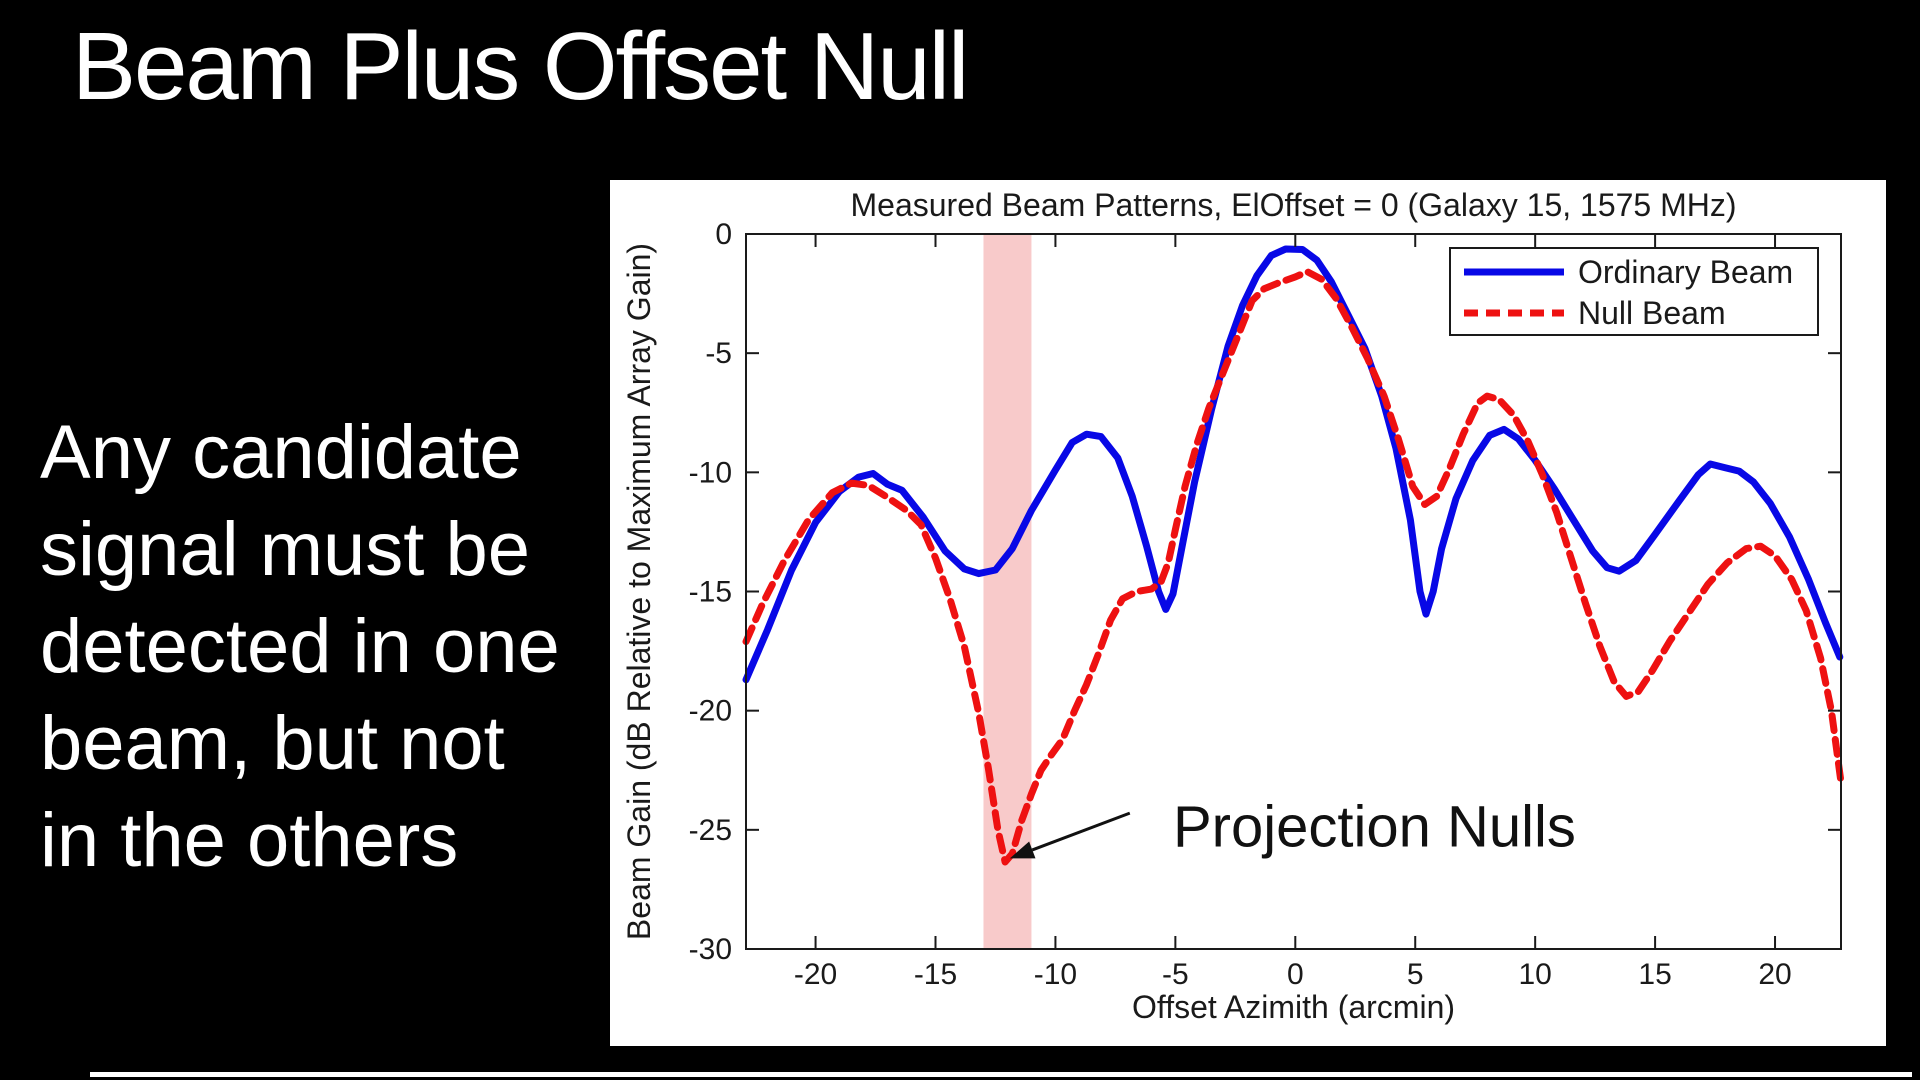 Image resolution: width=1920 pixels, height=1080 pixels. I want to click on y-tick-label: -15, so click(710, 592).